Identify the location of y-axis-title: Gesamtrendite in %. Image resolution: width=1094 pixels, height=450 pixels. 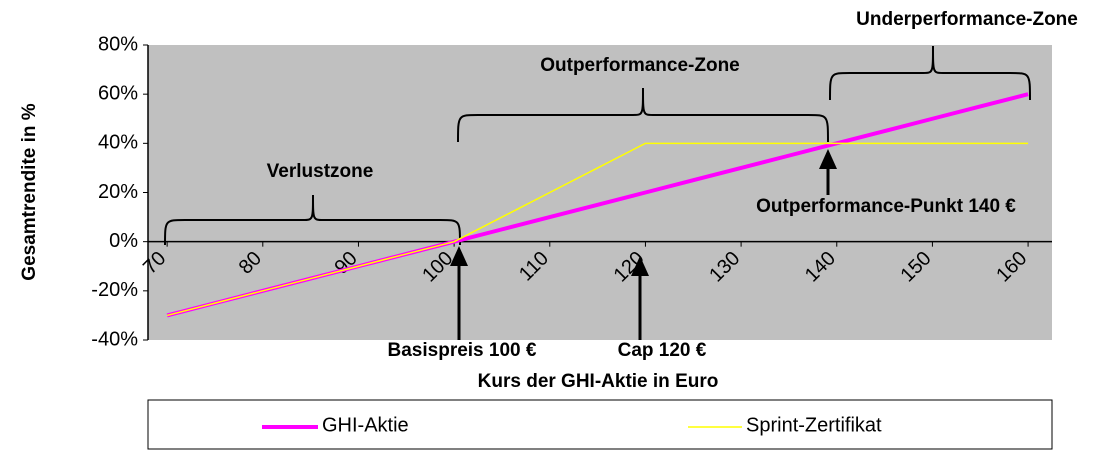
(29, 191).